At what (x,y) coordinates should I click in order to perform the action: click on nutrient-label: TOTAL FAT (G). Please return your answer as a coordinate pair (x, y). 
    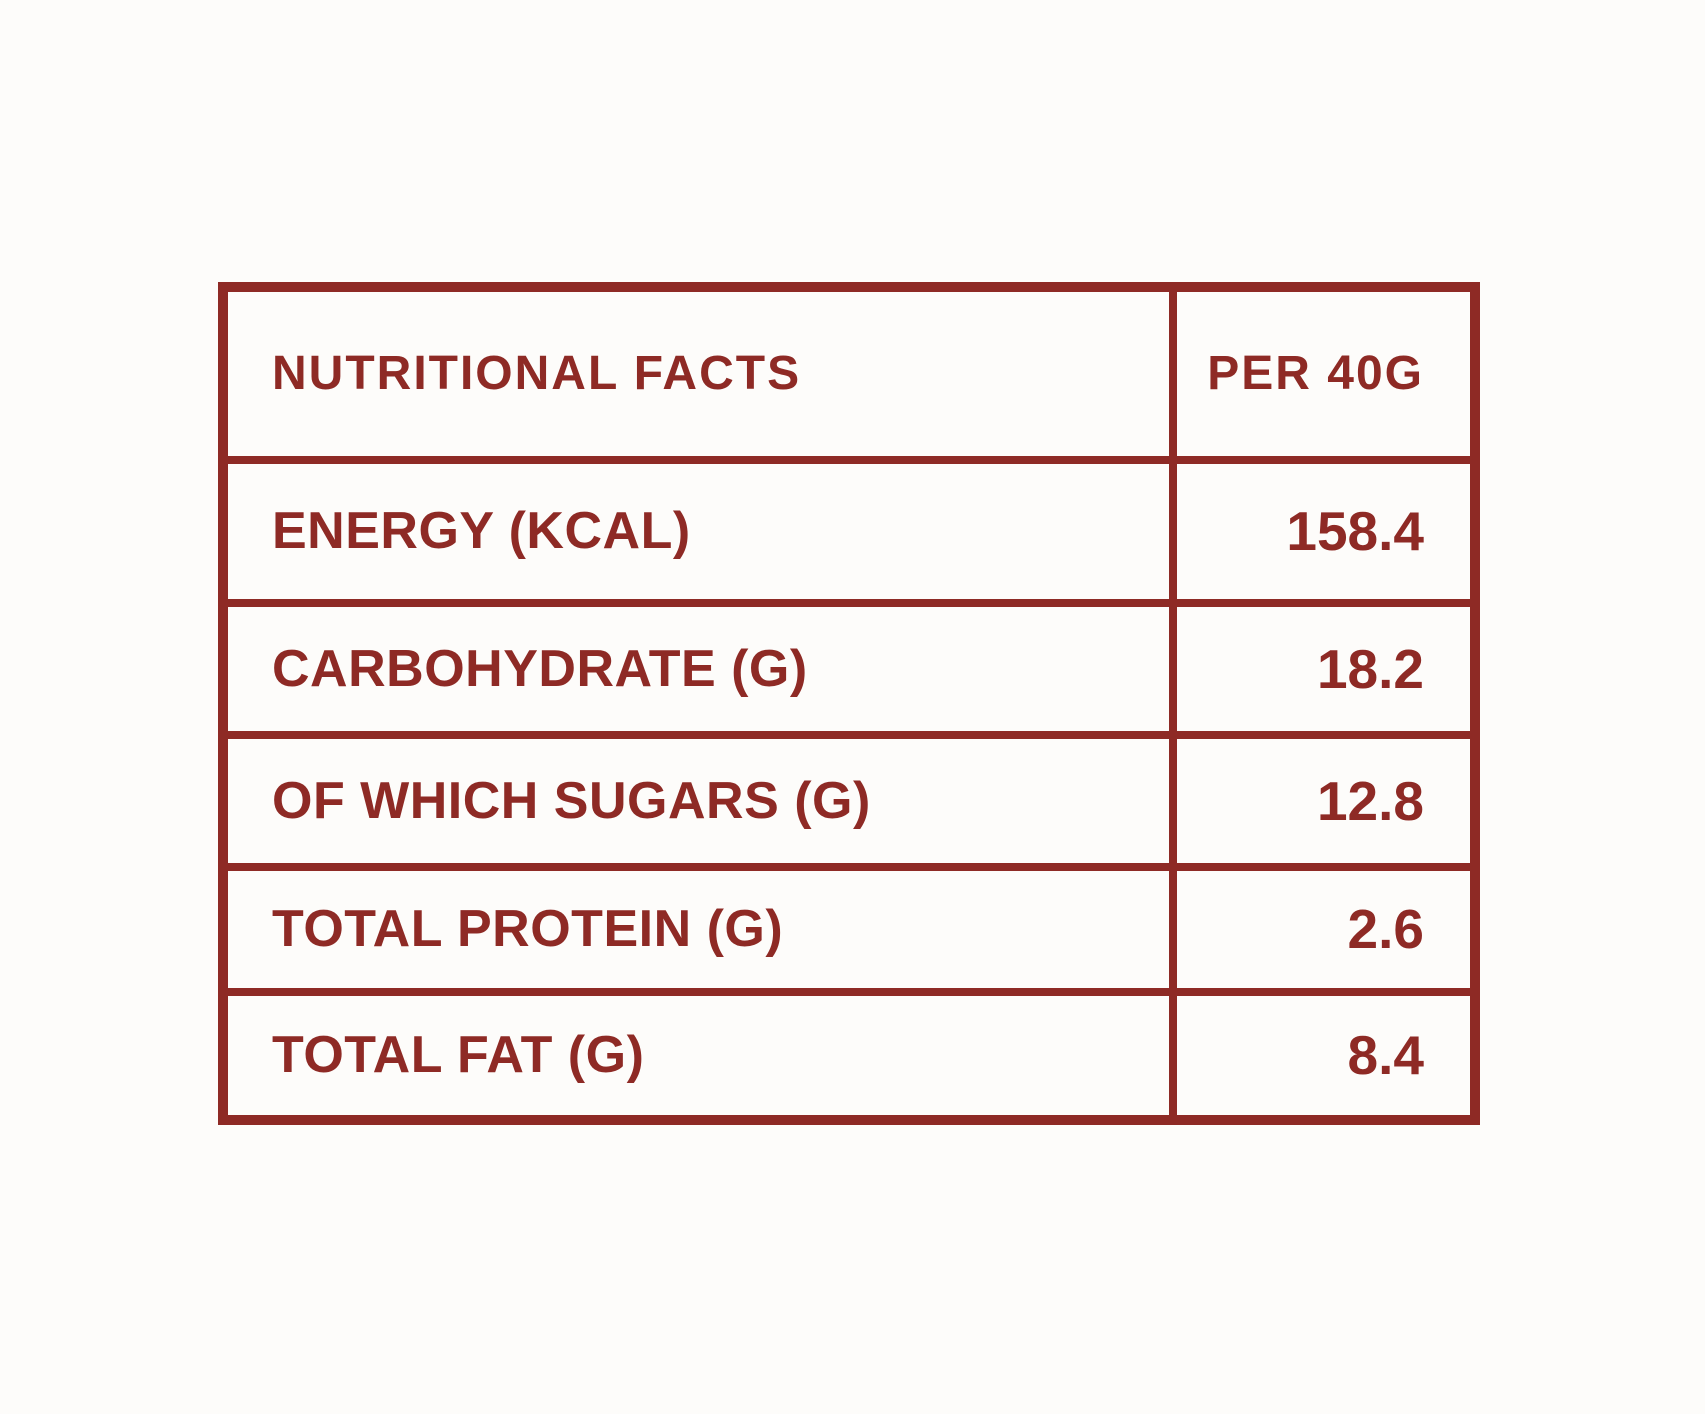
    Looking at the image, I should click on (458, 1055).